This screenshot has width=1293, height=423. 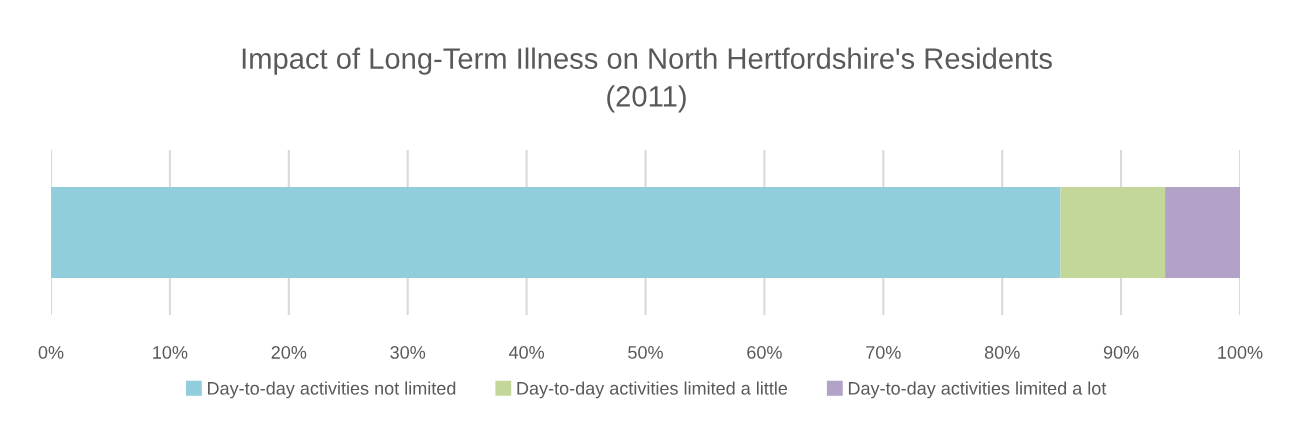 What do you see at coordinates (170, 352) in the screenshot?
I see `x-tick-label: 10%` at bounding box center [170, 352].